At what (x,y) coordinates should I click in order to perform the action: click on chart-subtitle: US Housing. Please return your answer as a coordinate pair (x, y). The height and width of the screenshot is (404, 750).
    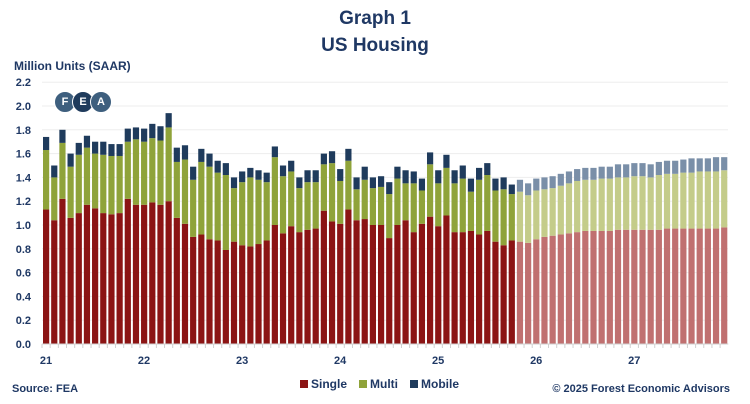
    Looking at the image, I should click on (375, 45).